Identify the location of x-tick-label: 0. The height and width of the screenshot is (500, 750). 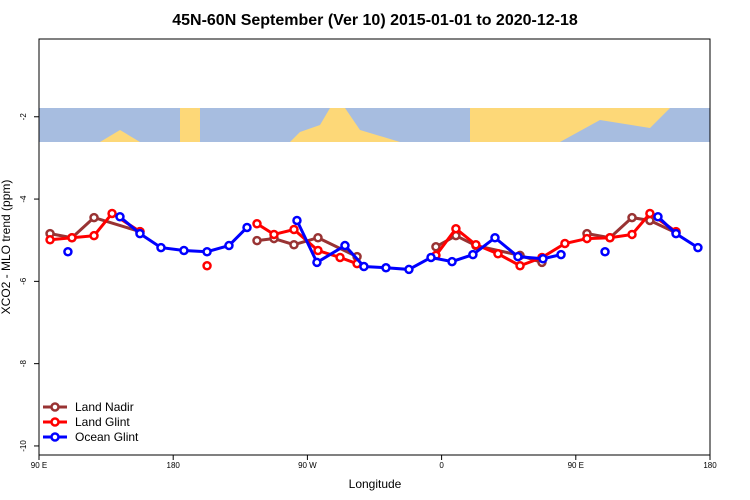
(441, 465).